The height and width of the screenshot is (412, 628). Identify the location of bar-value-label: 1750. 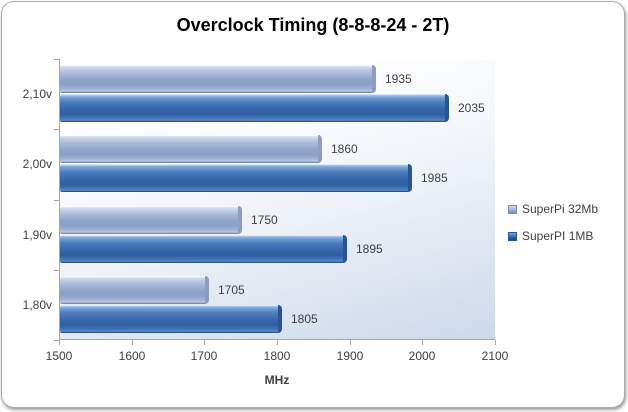
(264, 219).